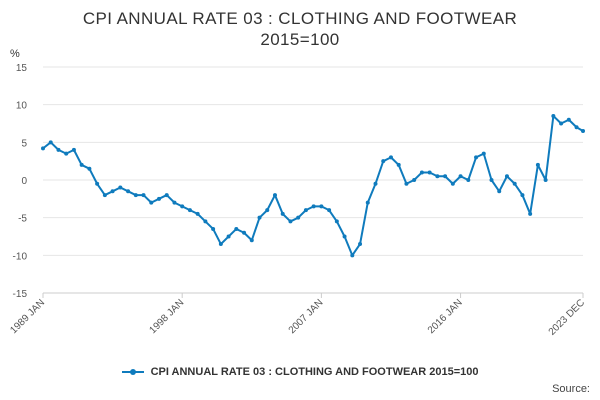 This screenshot has width=600, height=400. What do you see at coordinates (22, 106) in the screenshot?
I see `y-tick-label: 10` at bounding box center [22, 106].